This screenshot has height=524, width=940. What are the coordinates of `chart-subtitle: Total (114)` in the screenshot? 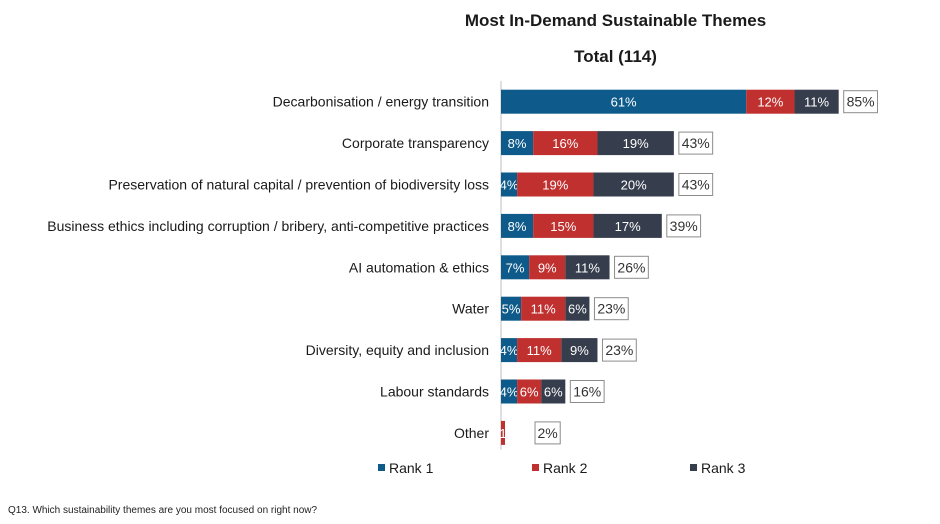 It's located at (615, 56).